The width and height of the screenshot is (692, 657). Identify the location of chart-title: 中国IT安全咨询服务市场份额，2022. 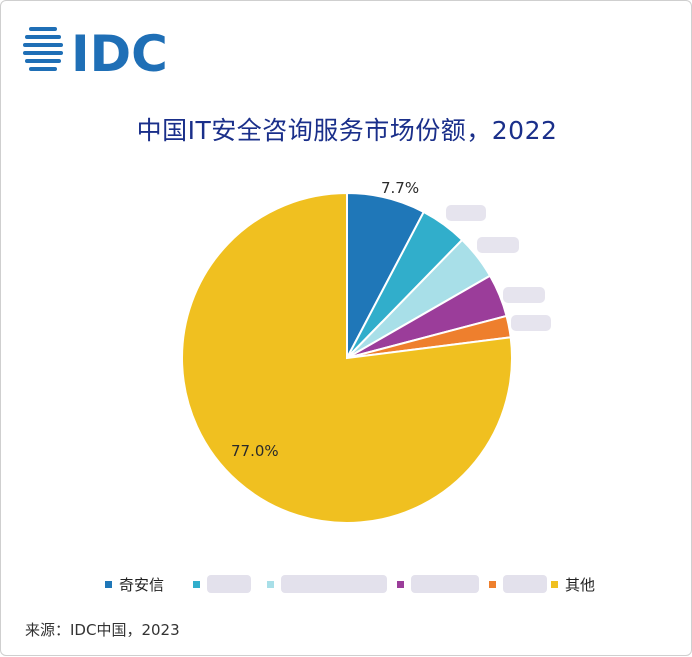
(347, 130).